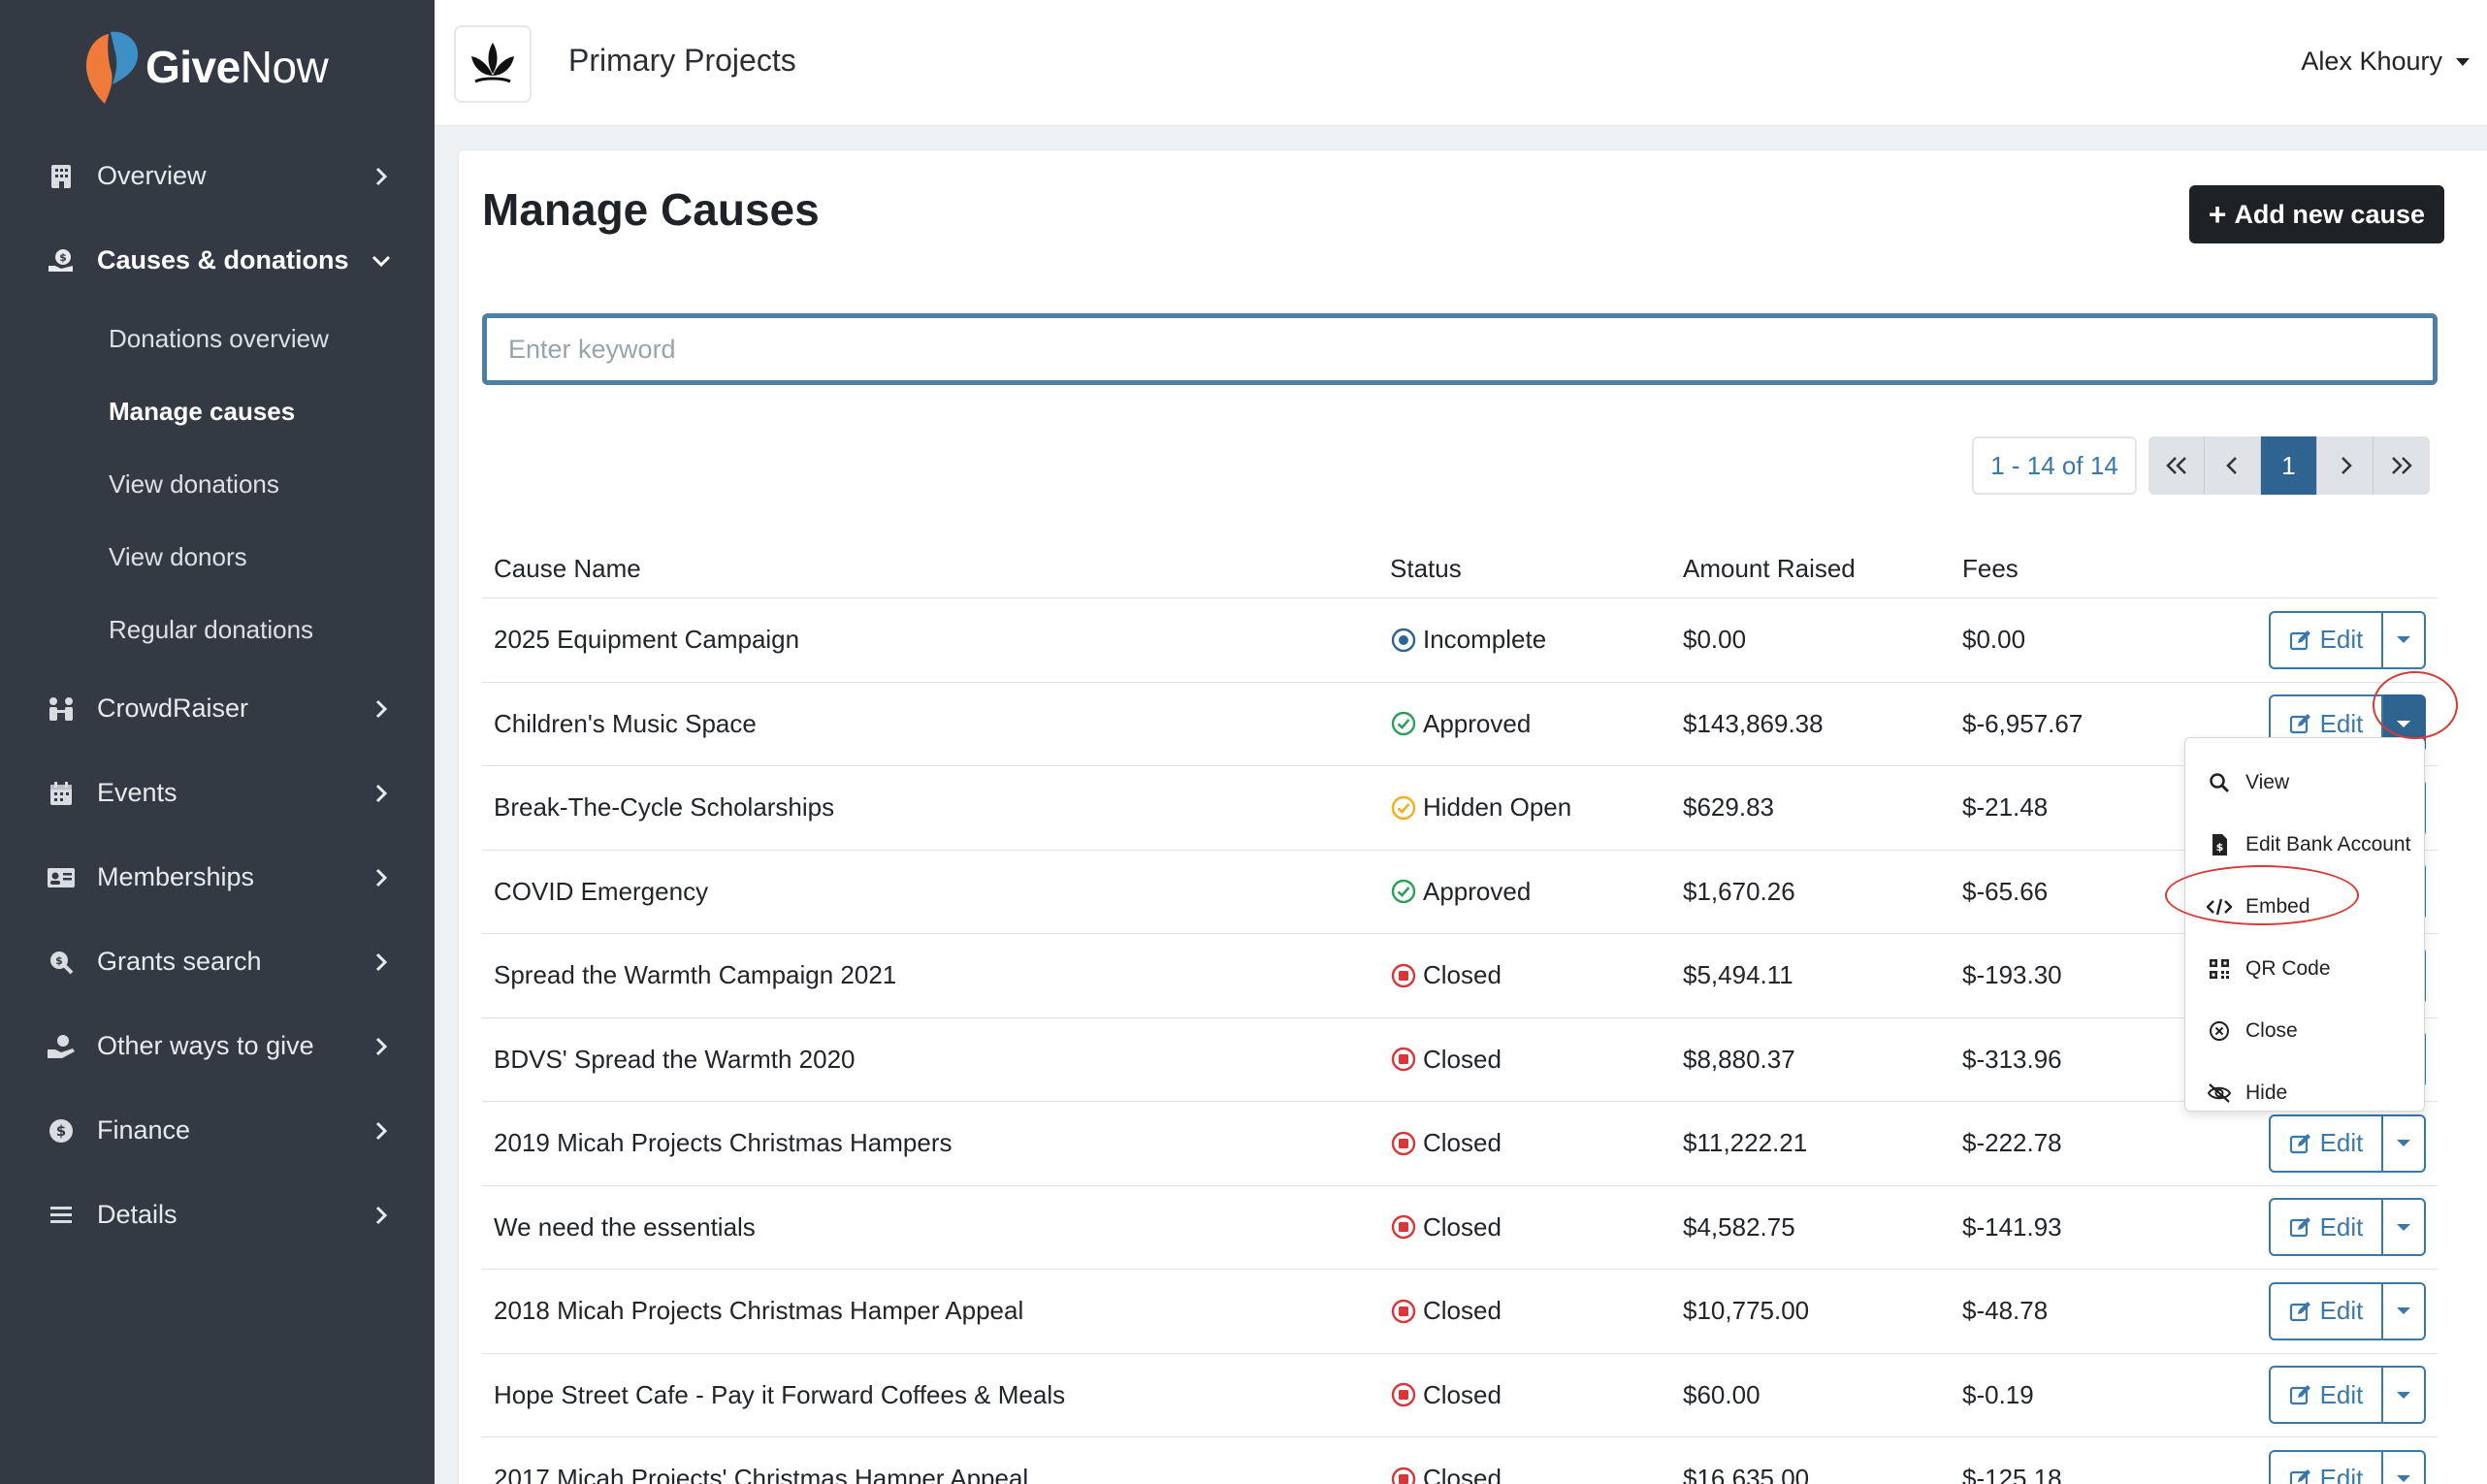 This screenshot has height=1484, width=2487. What do you see at coordinates (2219, 906) in the screenshot?
I see `code-icon` at bounding box center [2219, 906].